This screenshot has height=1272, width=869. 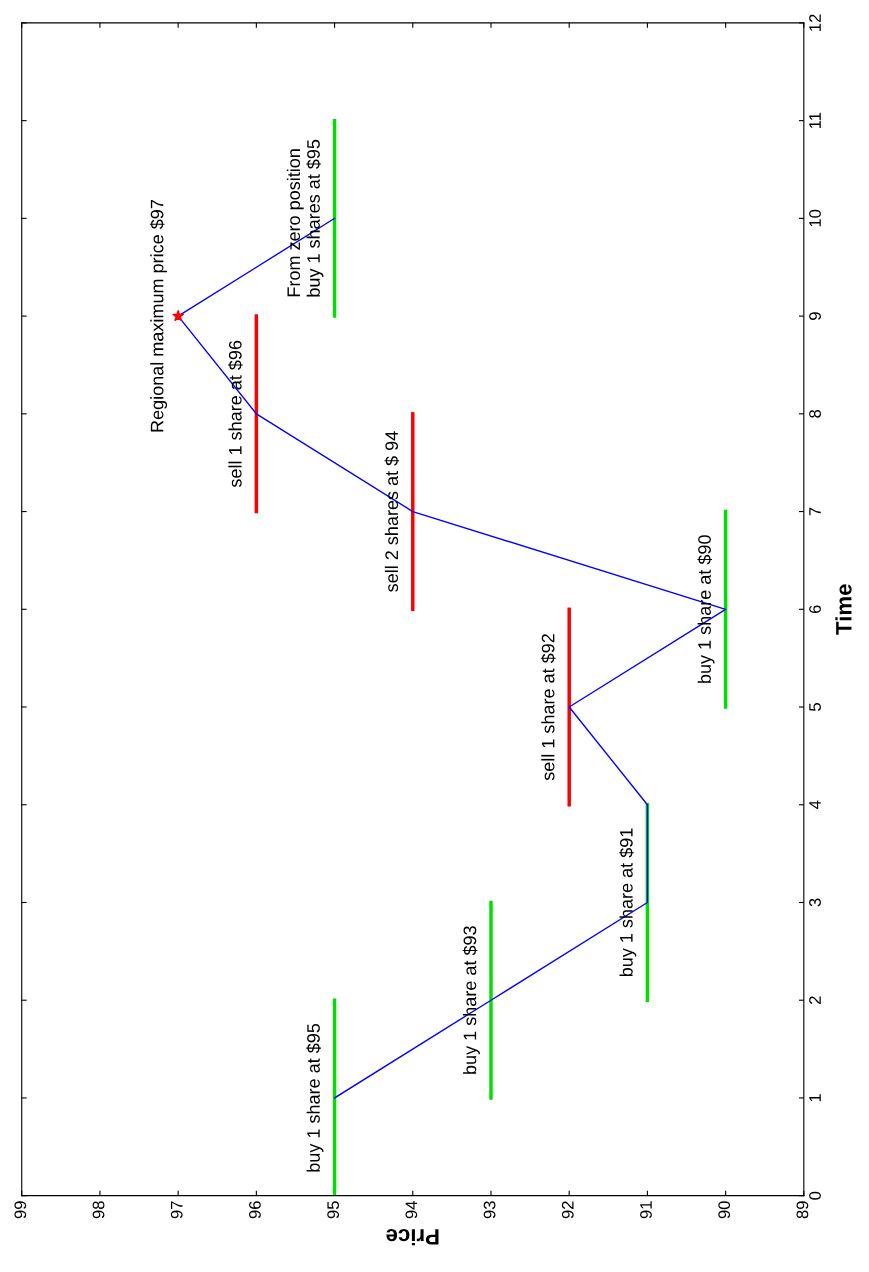 What do you see at coordinates (815, 609) in the screenshot?
I see `y-tick-label: 6` at bounding box center [815, 609].